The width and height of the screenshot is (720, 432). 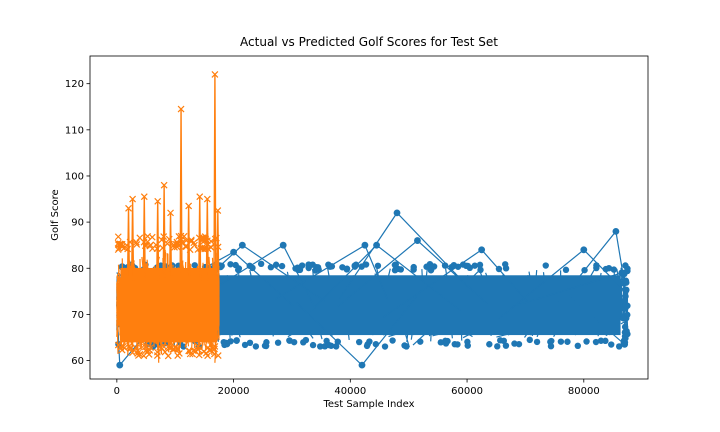 I want to click on y-tick-label: 110, so click(x=74, y=130).